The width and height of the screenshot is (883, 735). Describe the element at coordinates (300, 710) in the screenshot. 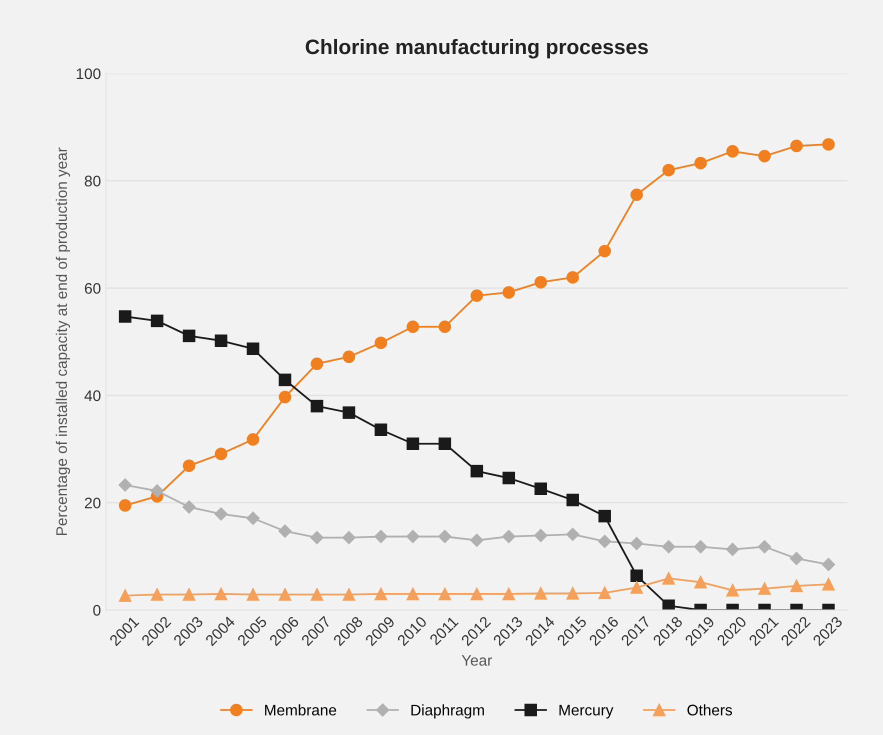

I see `legend-label: Membrane` at that location.